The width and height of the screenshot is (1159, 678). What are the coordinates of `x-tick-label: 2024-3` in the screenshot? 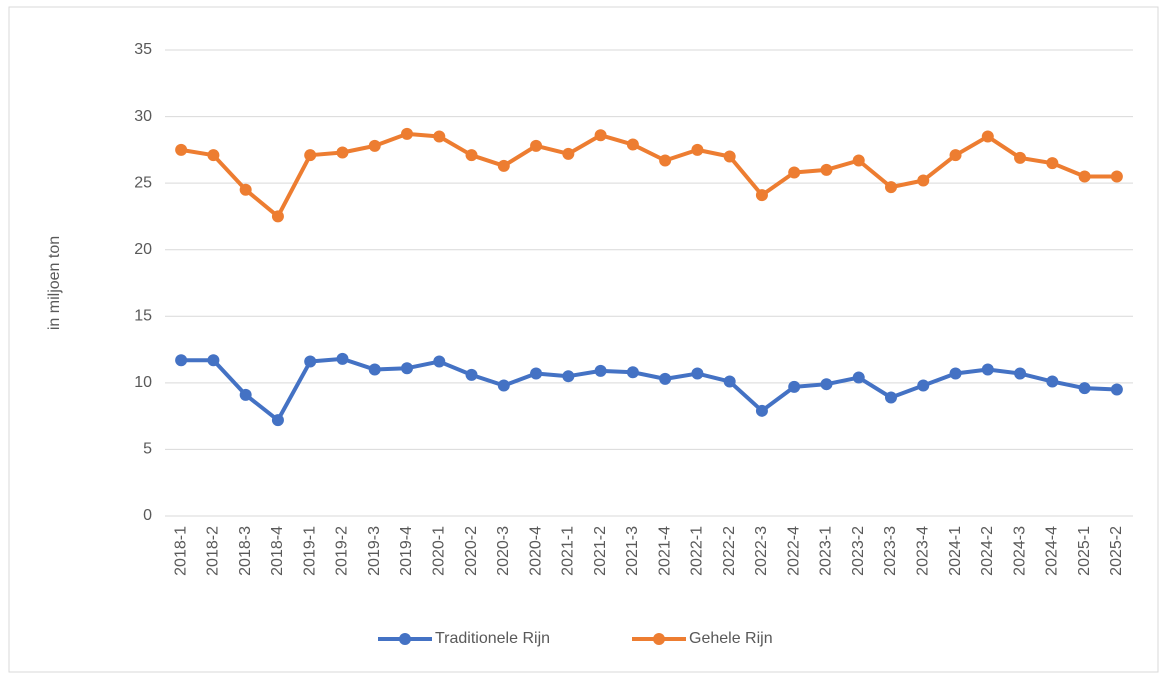 It's located at (1019, 551).